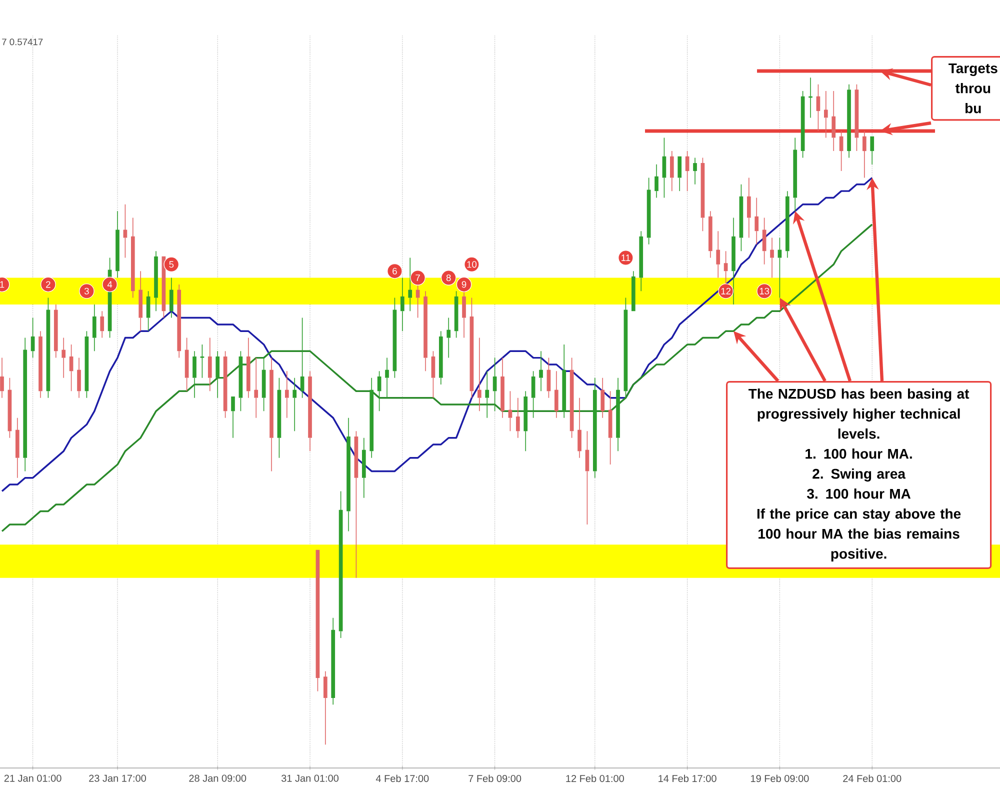  I want to click on annotation: 9, so click(464, 284).